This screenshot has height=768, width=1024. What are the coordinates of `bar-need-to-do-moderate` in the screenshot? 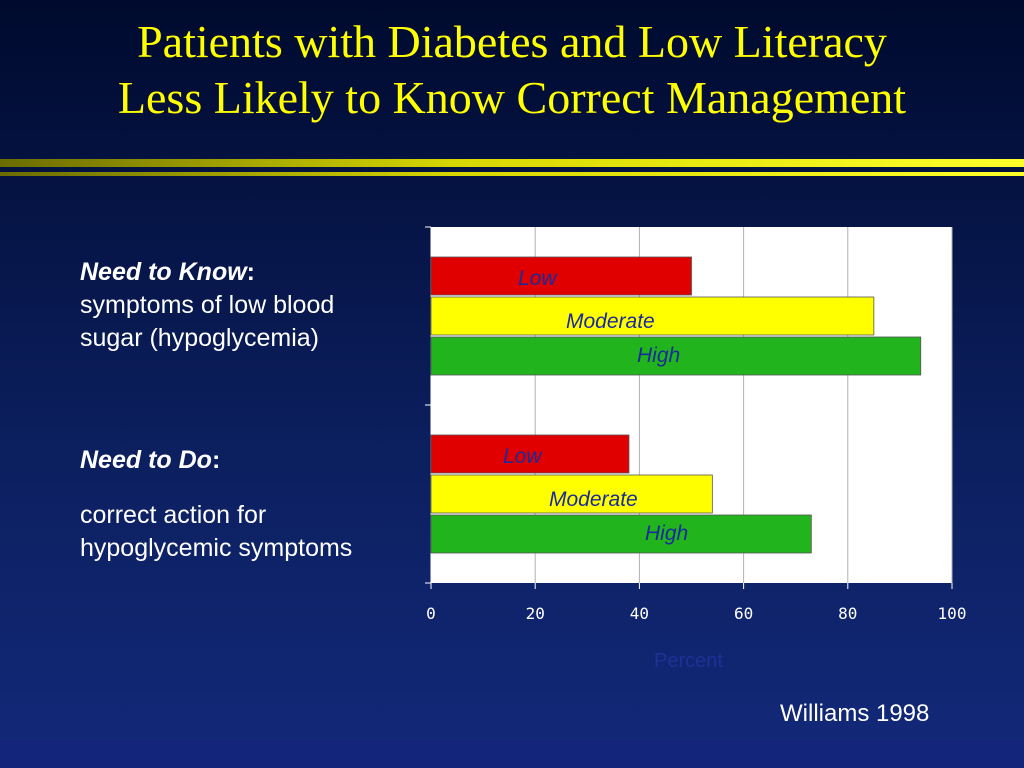 It's located at (571, 494).